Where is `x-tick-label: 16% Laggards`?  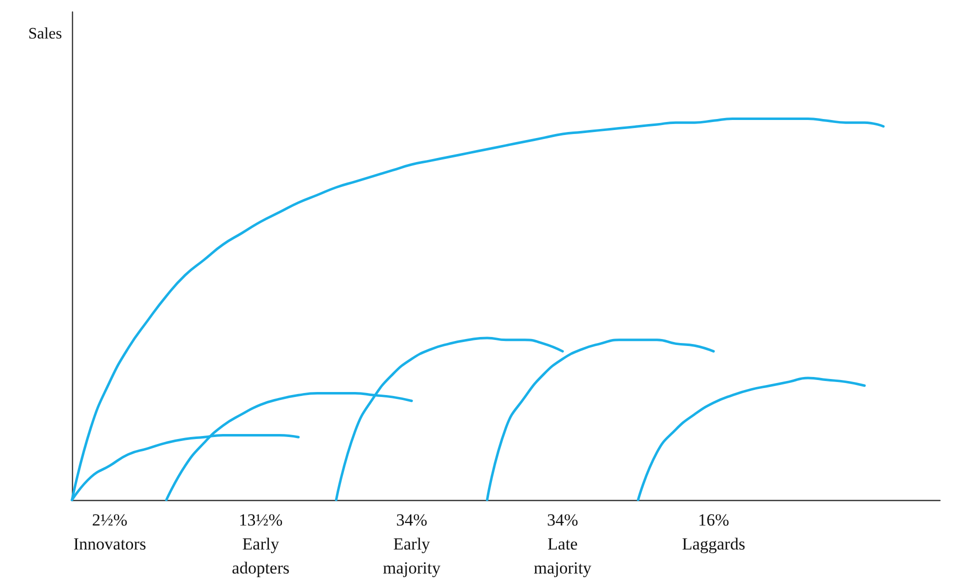 x-tick-label: 16% Laggards is located at coordinates (714, 532).